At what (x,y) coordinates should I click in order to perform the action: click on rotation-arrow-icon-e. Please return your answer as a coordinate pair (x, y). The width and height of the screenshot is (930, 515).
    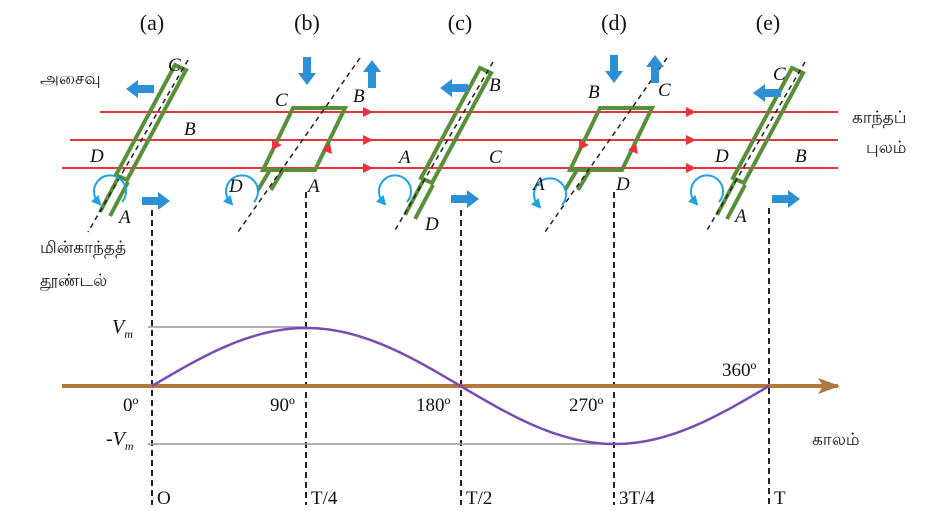
    Looking at the image, I should click on (705, 190).